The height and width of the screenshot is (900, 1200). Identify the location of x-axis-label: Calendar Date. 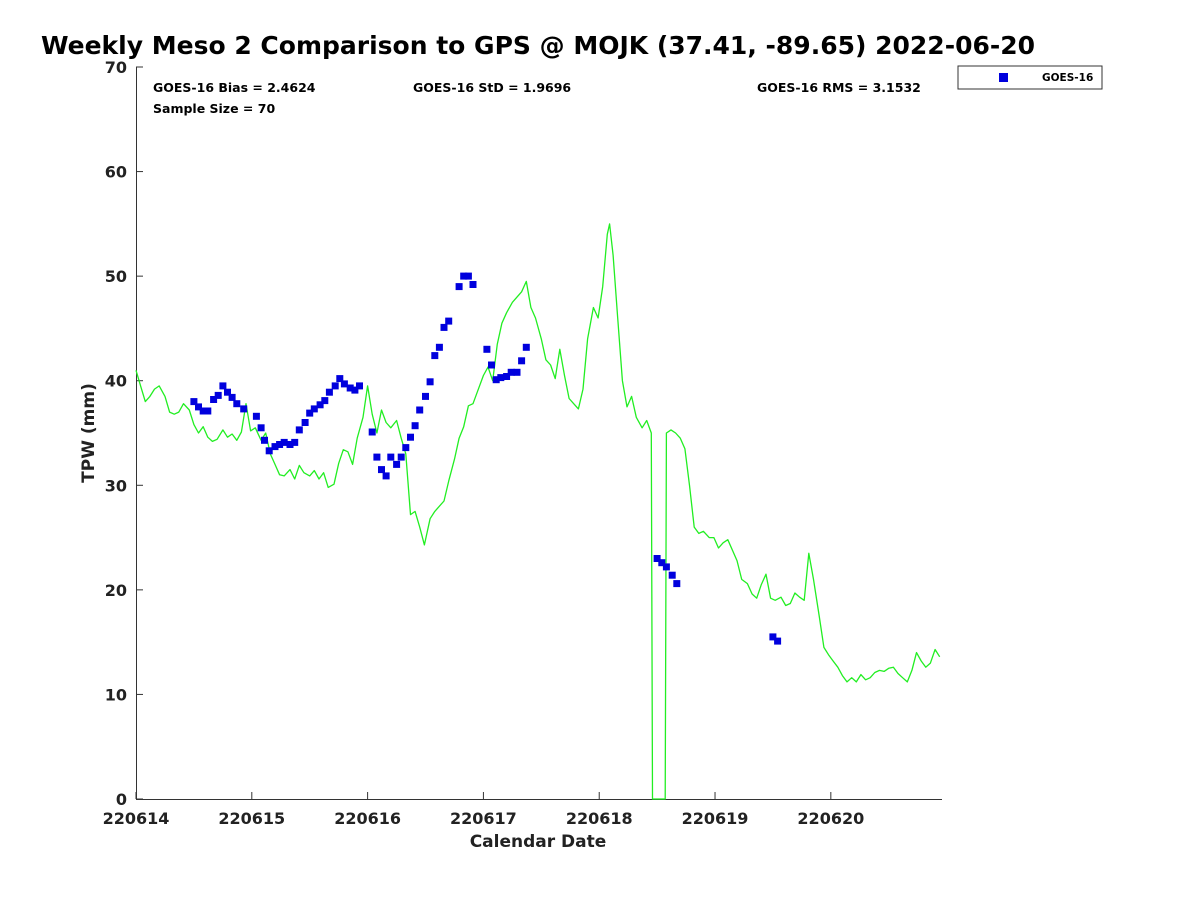
(538, 842).